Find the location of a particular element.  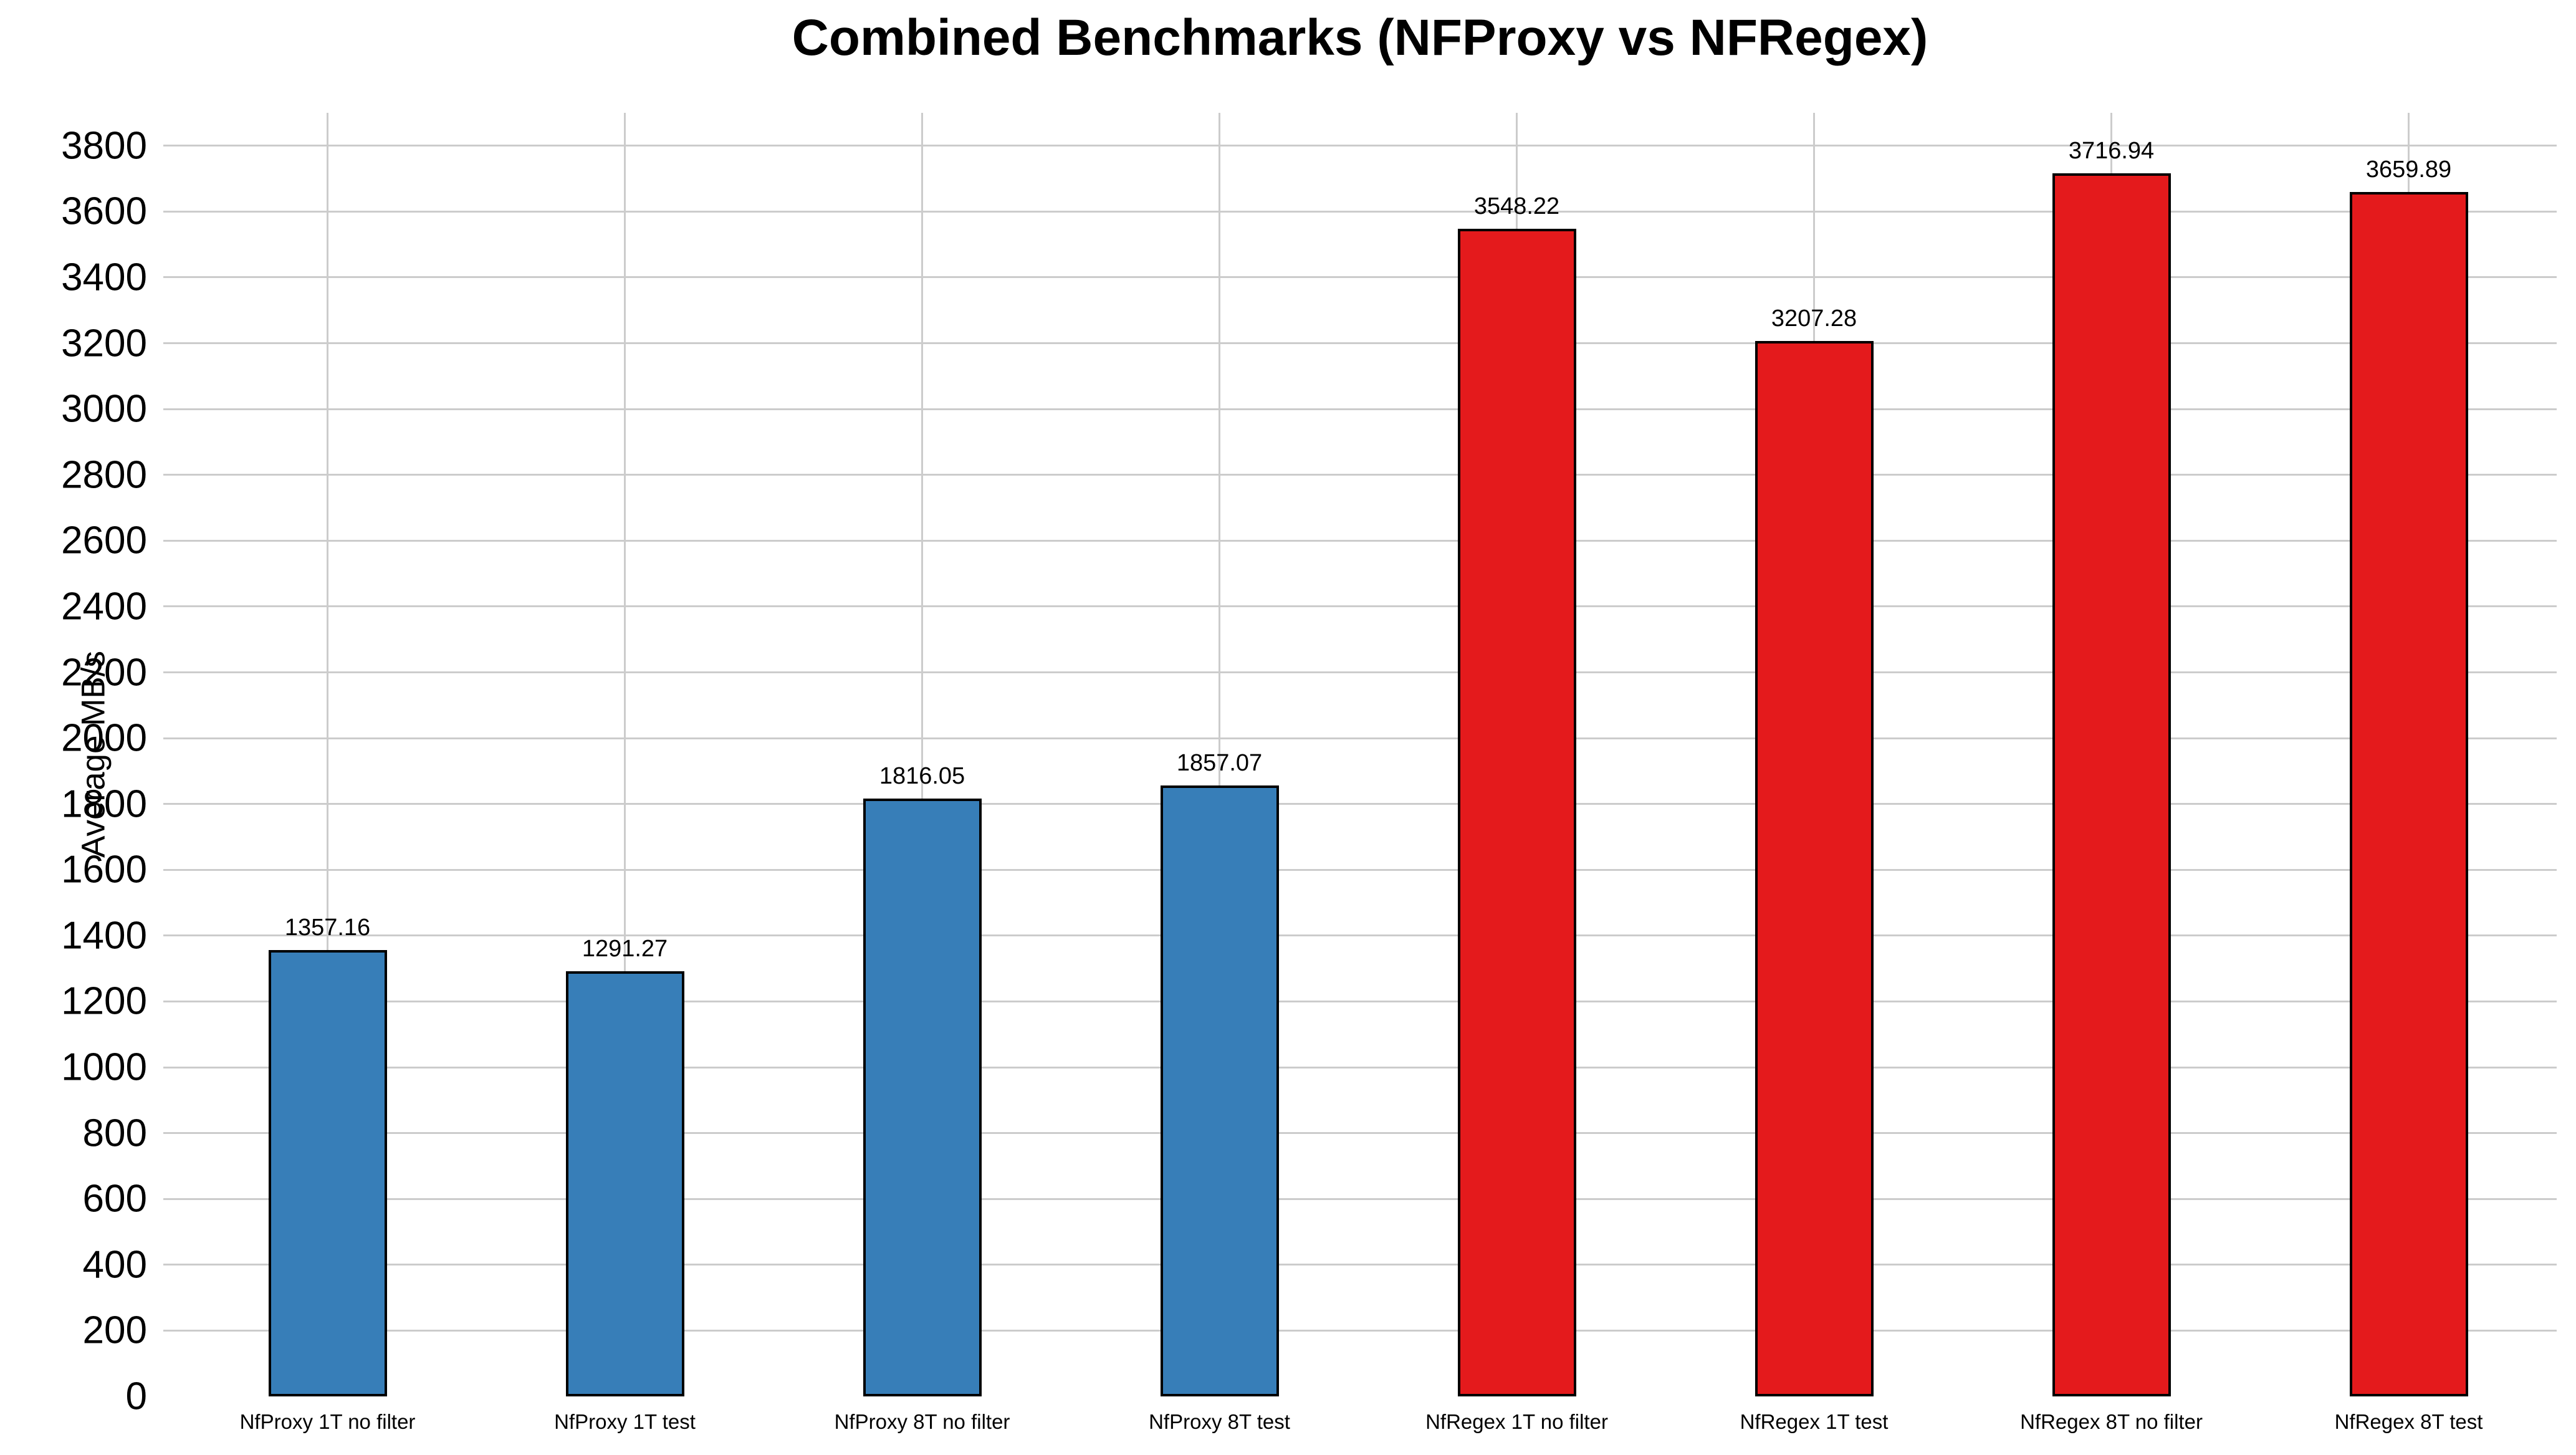

bar-value-label: 3659.89 is located at coordinates (2408, 169).